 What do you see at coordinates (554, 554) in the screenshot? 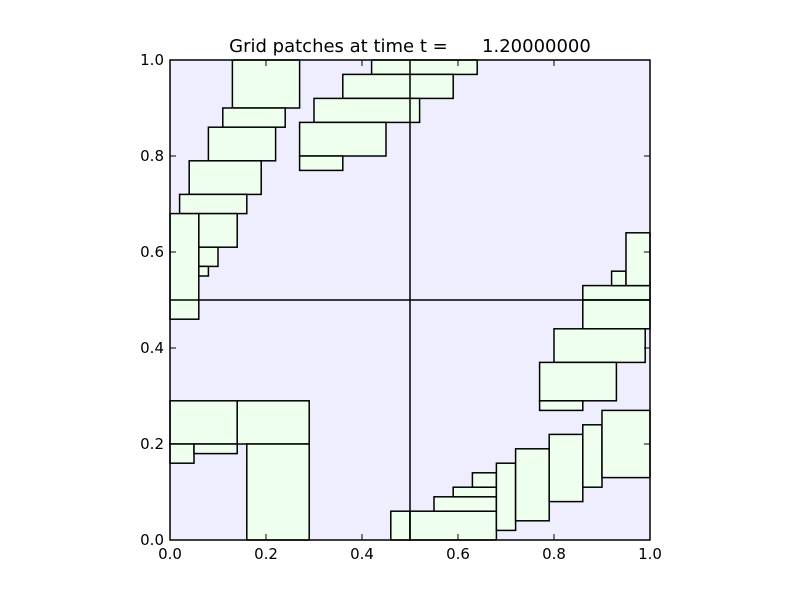
I see `x-tick-label-4: 0.8` at bounding box center [554, 554].